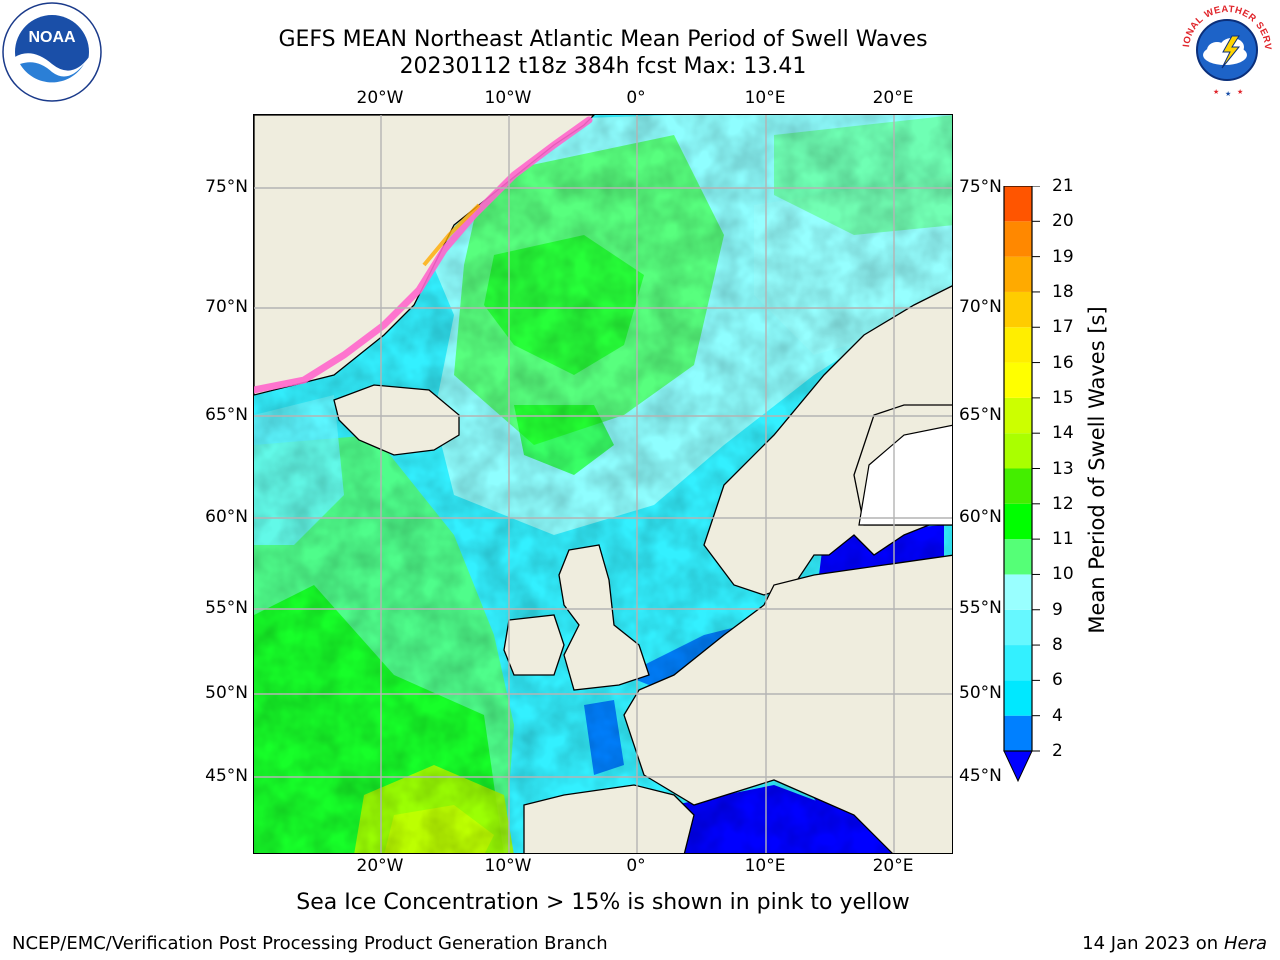  I want to click on colorbar-label: Mean Period of Swell Waves [s], so click(1097, 470).